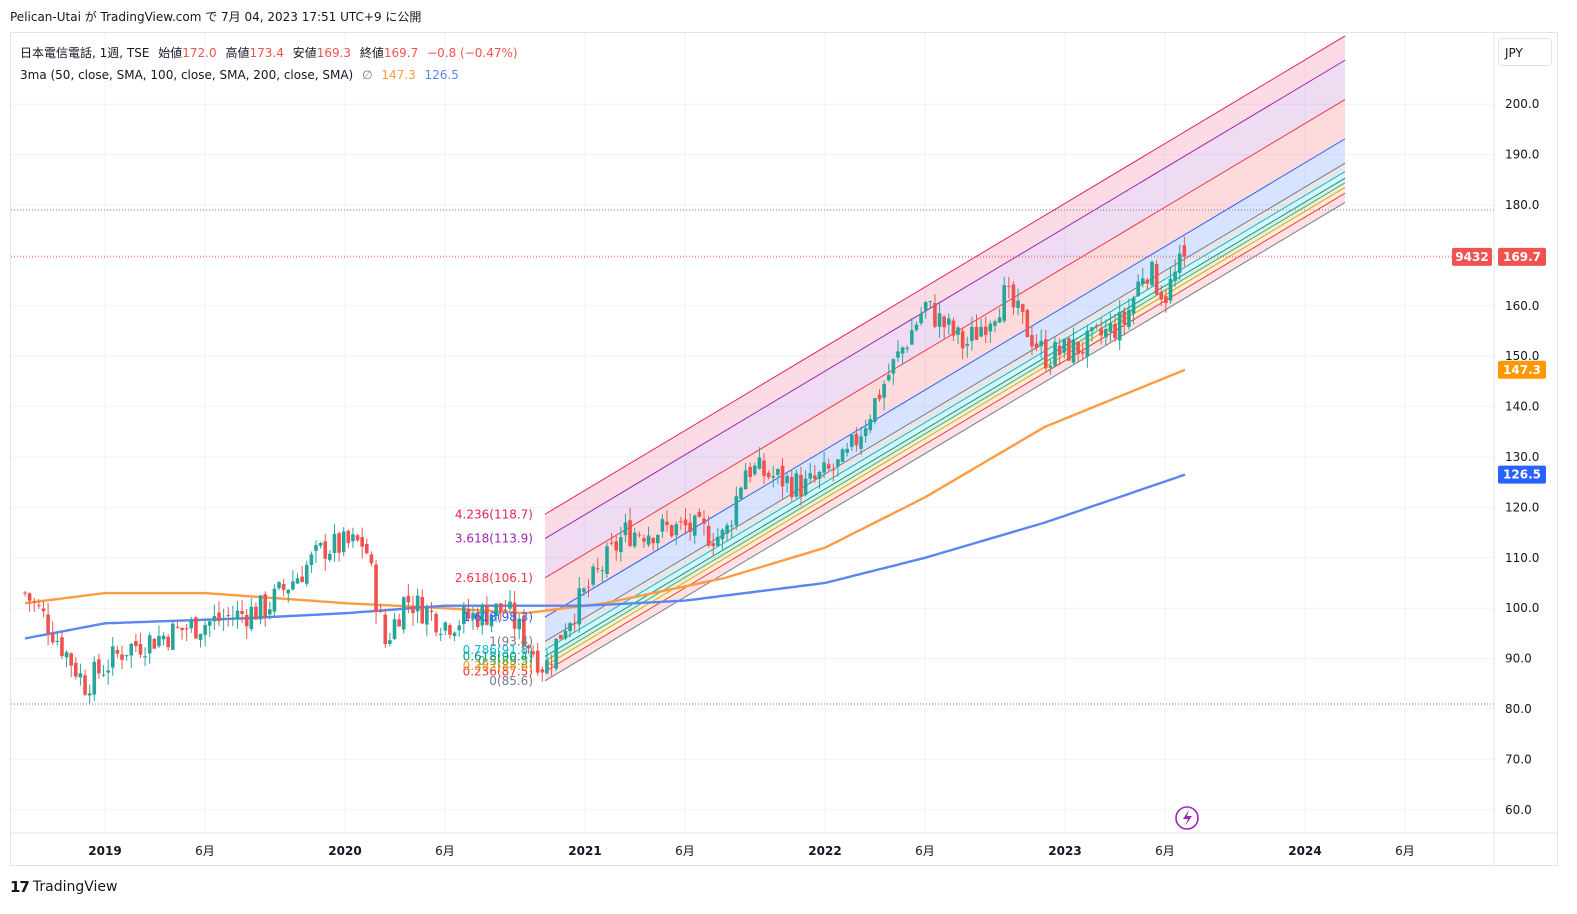 Image resolution: width=1577 pixels, height=914 pixels. What do you see at coordinates (445, 851) in the screenshot?
I see `time-tick-label: 6月` at bounding box center [445, 851].